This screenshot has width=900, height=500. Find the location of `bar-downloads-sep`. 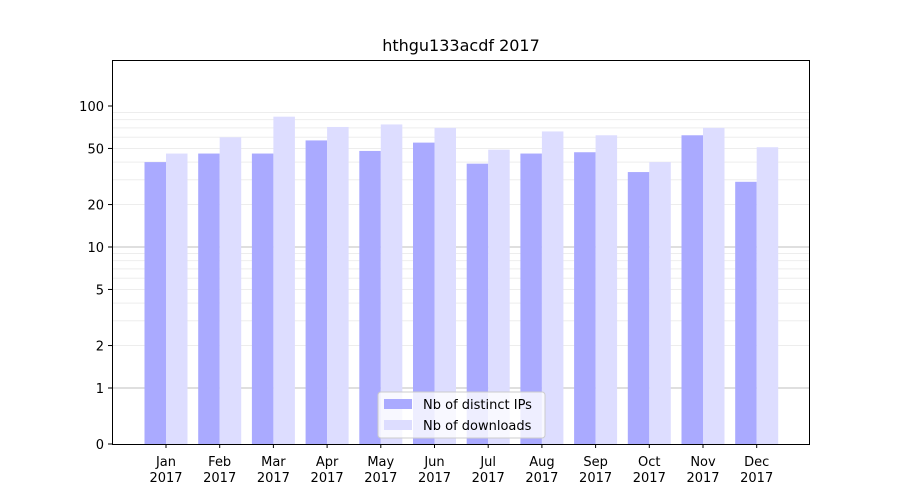

bar-downloads-sep is located at coordinates (606, 289).